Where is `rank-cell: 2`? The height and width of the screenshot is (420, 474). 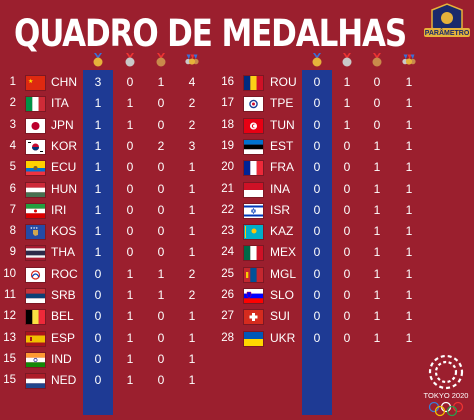
rank-cell: 2 is located at coordinates (12, 103).